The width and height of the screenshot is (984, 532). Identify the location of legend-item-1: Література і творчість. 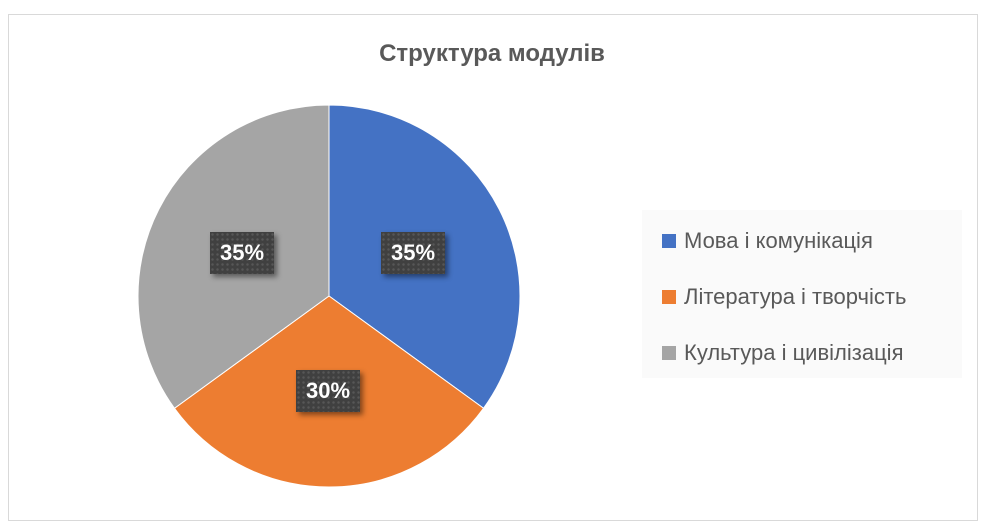
(784, 297).